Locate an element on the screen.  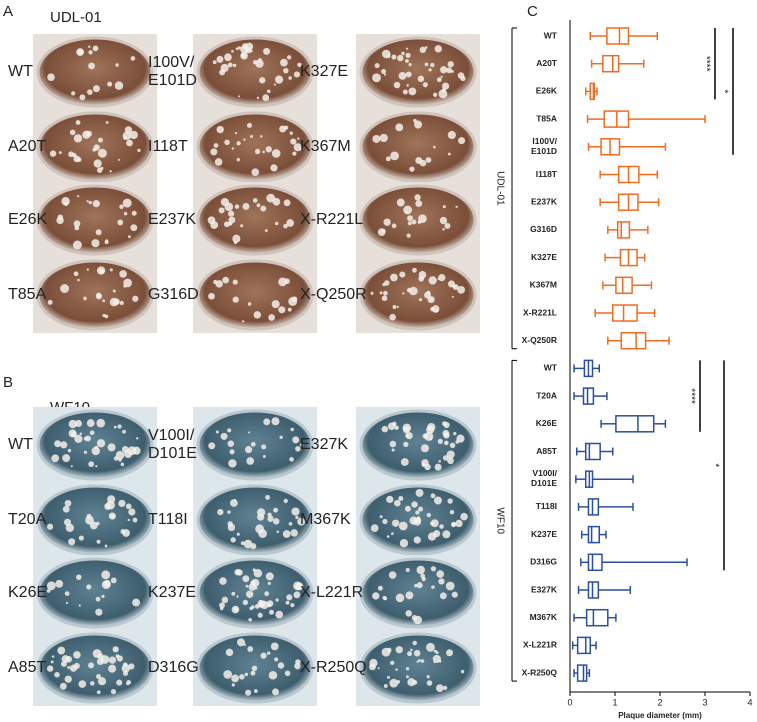
panel-title: UDL-01 is located at coordinates (76, 17).